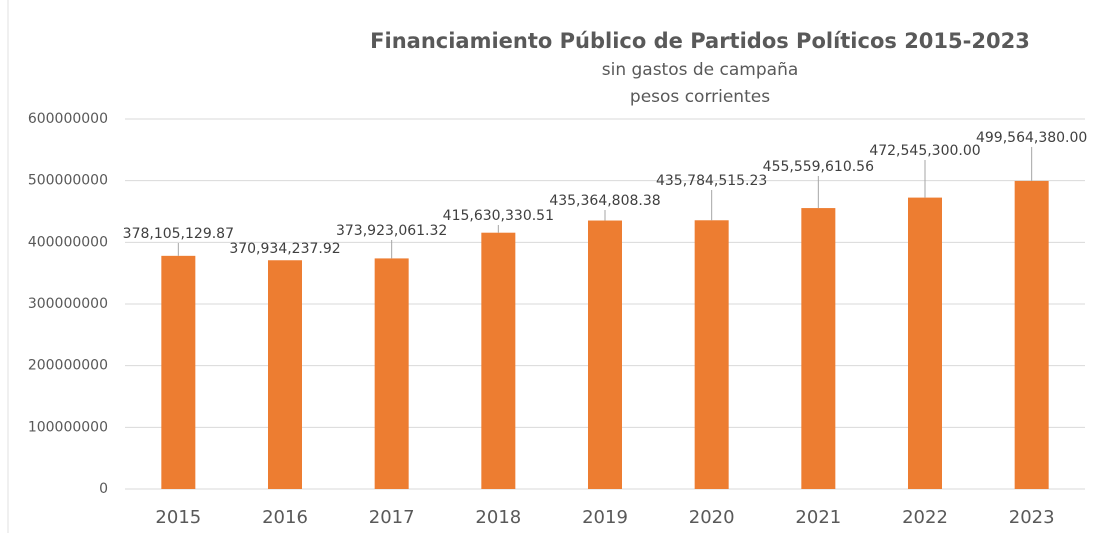 This screenshot has width=1113, height=533. What do you see at coordinates (284, 249) in the screenshot?
I see `data-label: 370,934,237.92` at bounding box center [284, 249].